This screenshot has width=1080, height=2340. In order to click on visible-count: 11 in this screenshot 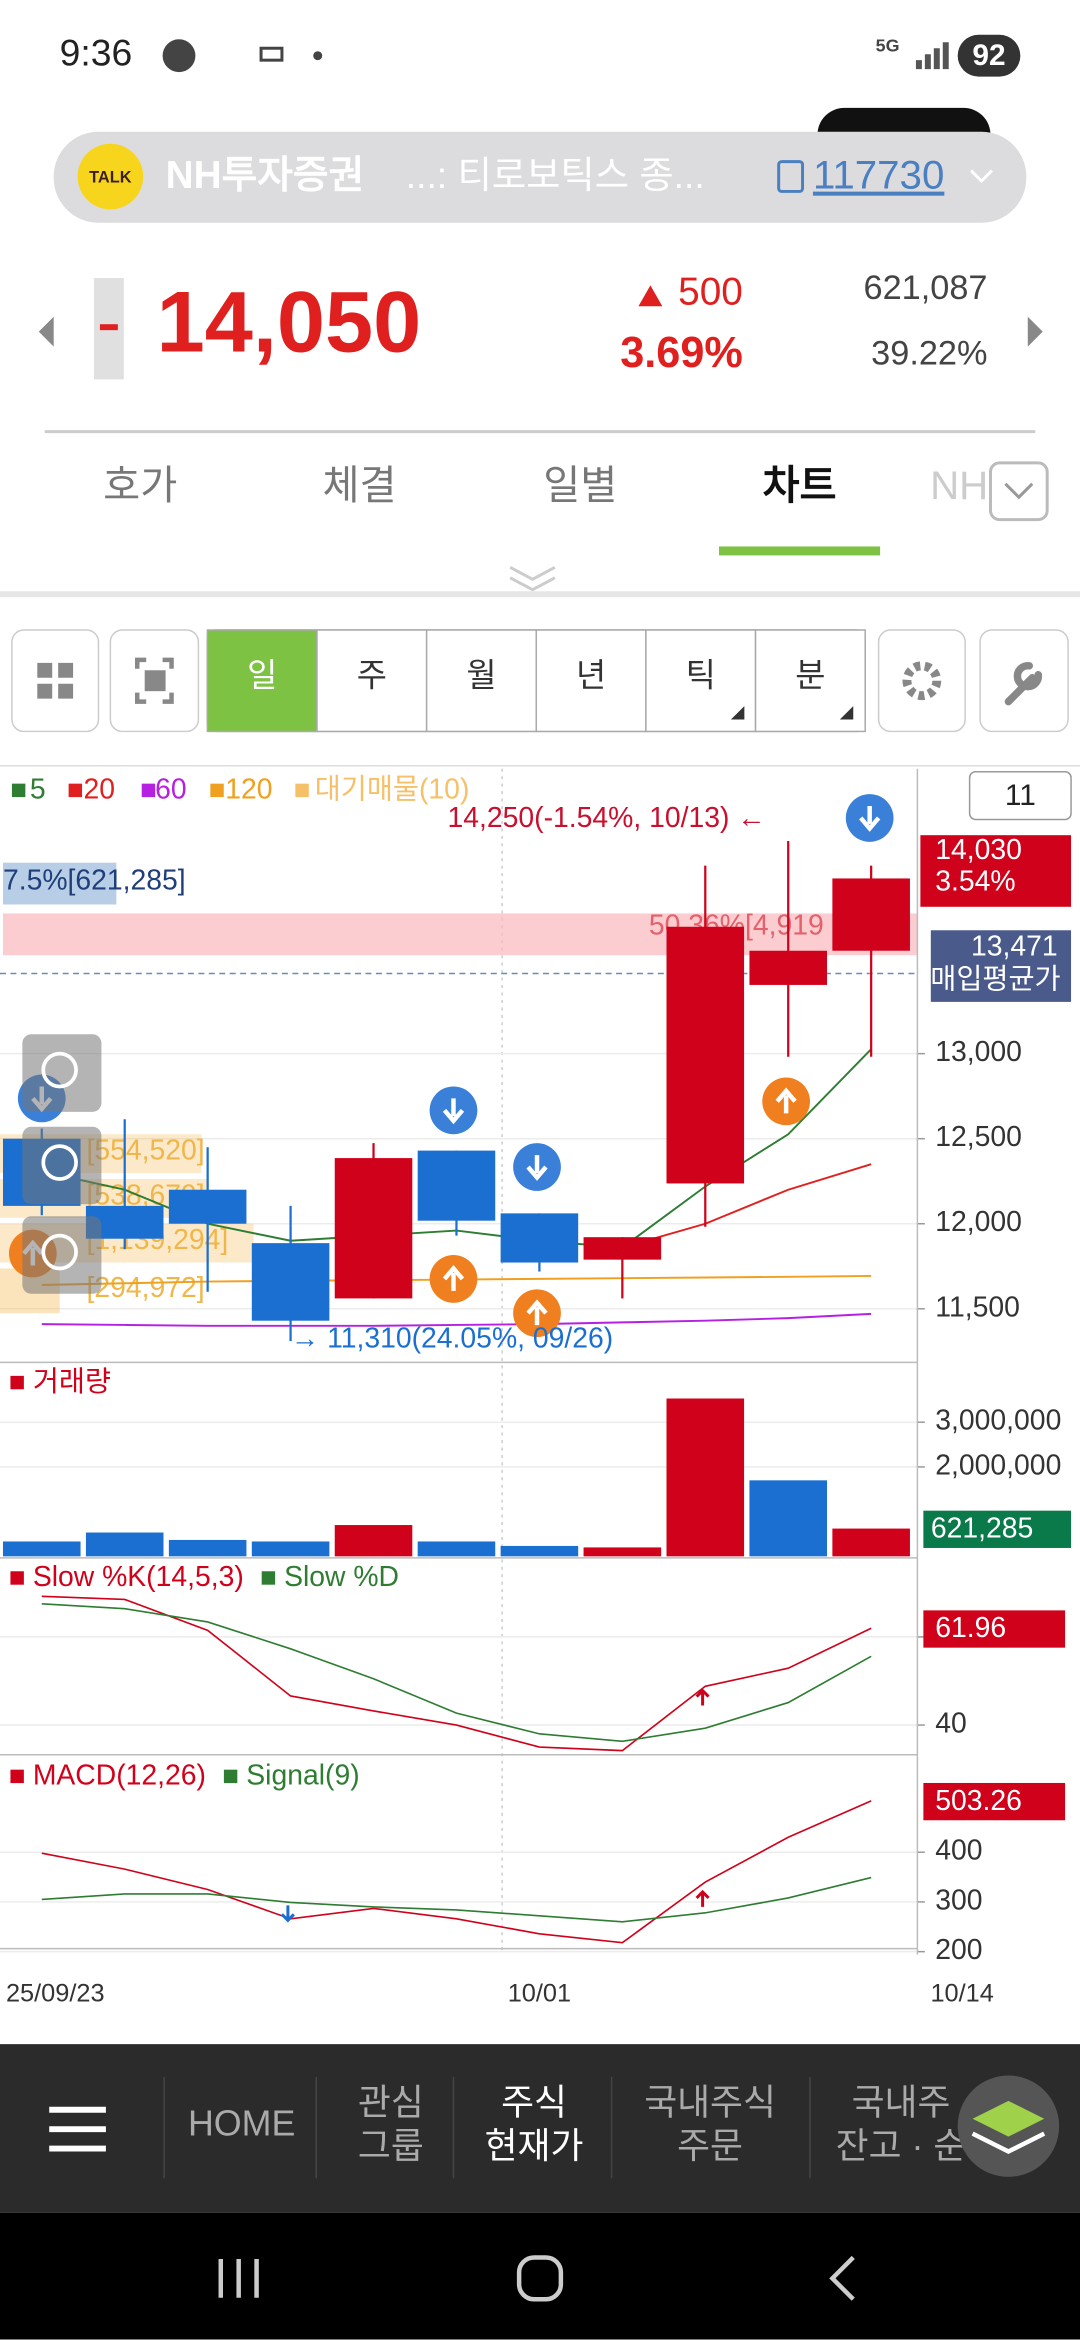, I will do `click(1020, 795)`.